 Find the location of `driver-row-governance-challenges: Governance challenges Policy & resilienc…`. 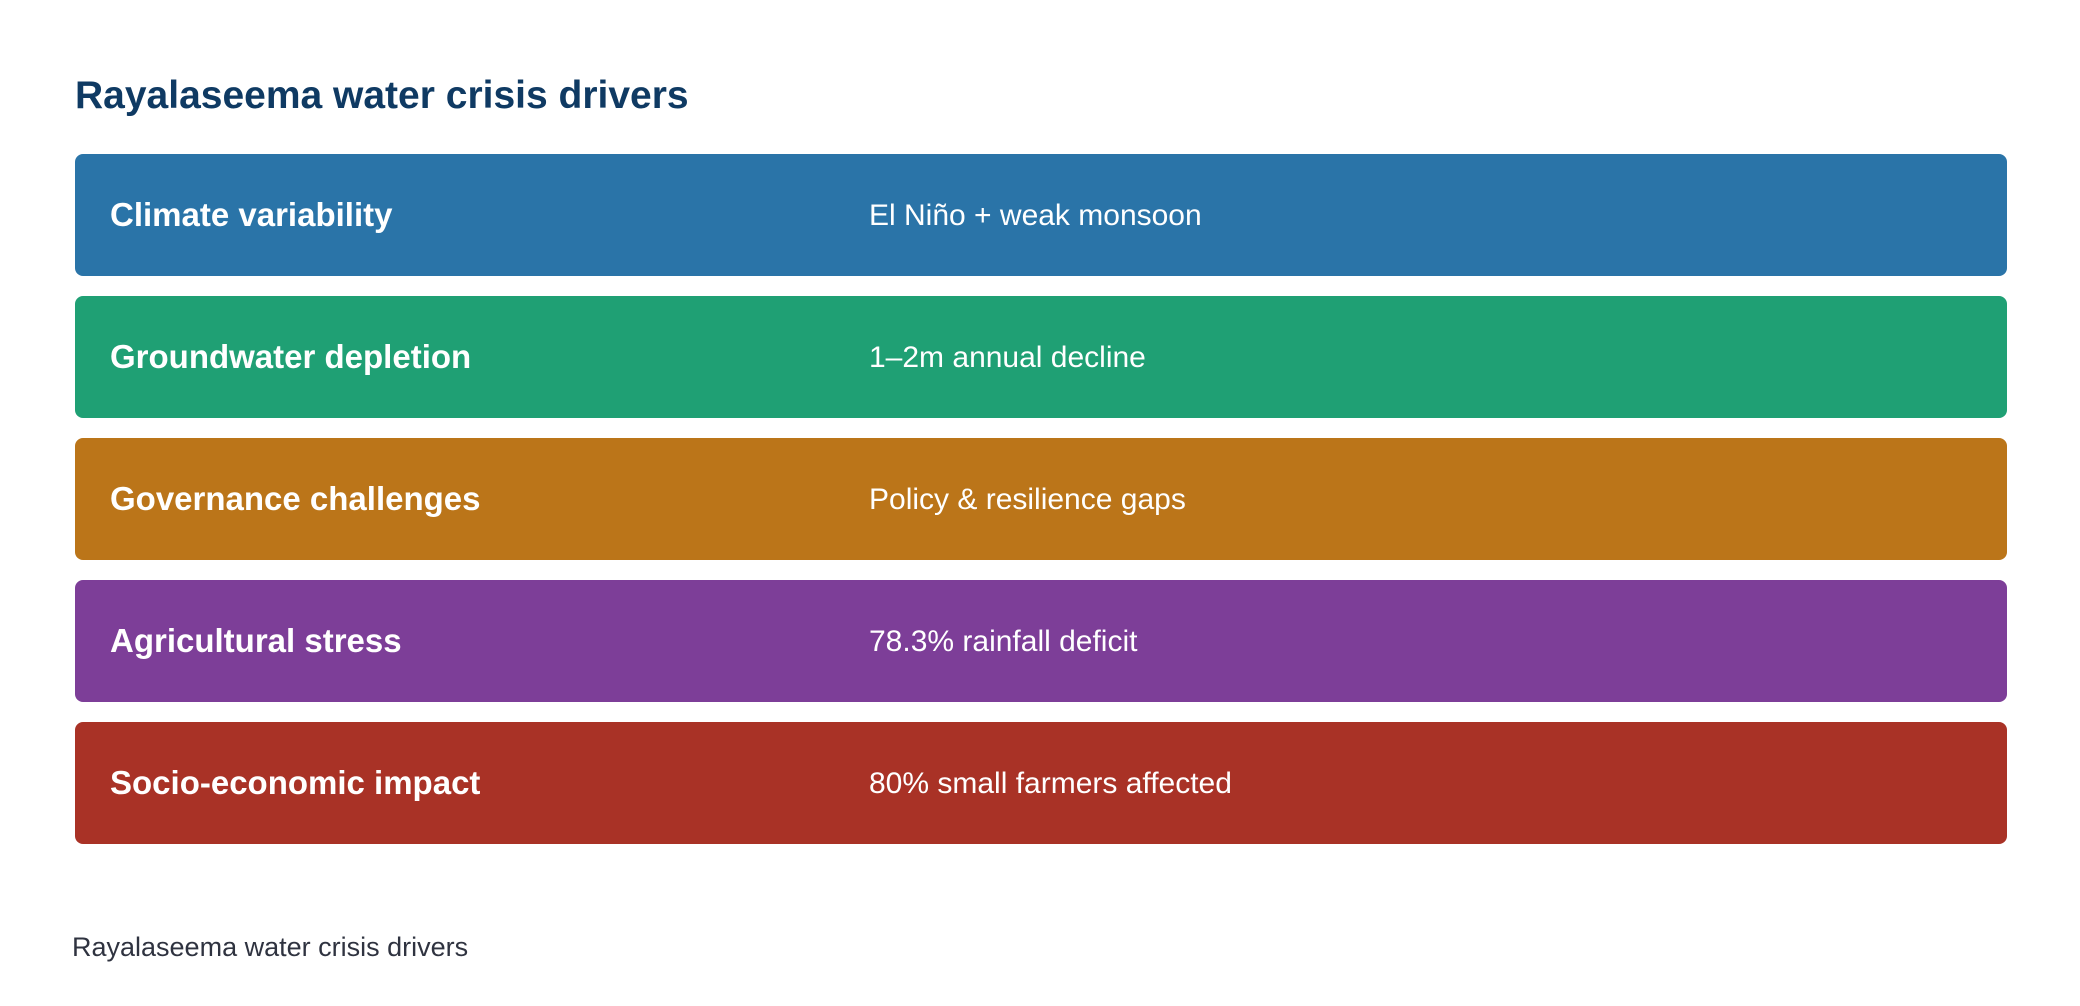

driver-row-governance-challenges: Governance challenges Policy & resilienc… is located at coordinates (1041, 499).